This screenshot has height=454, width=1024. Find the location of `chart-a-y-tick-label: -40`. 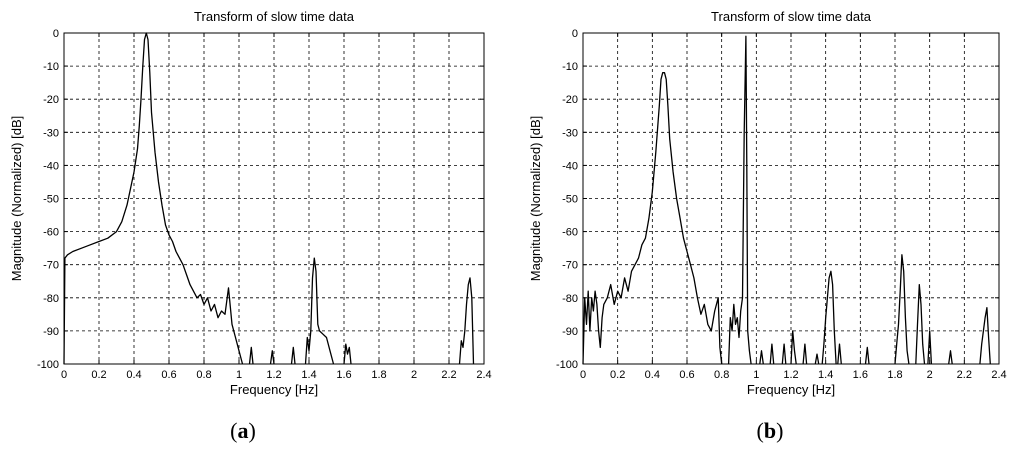

chart-a-y-tick-label: -40 is located at coordinates (51, 166).